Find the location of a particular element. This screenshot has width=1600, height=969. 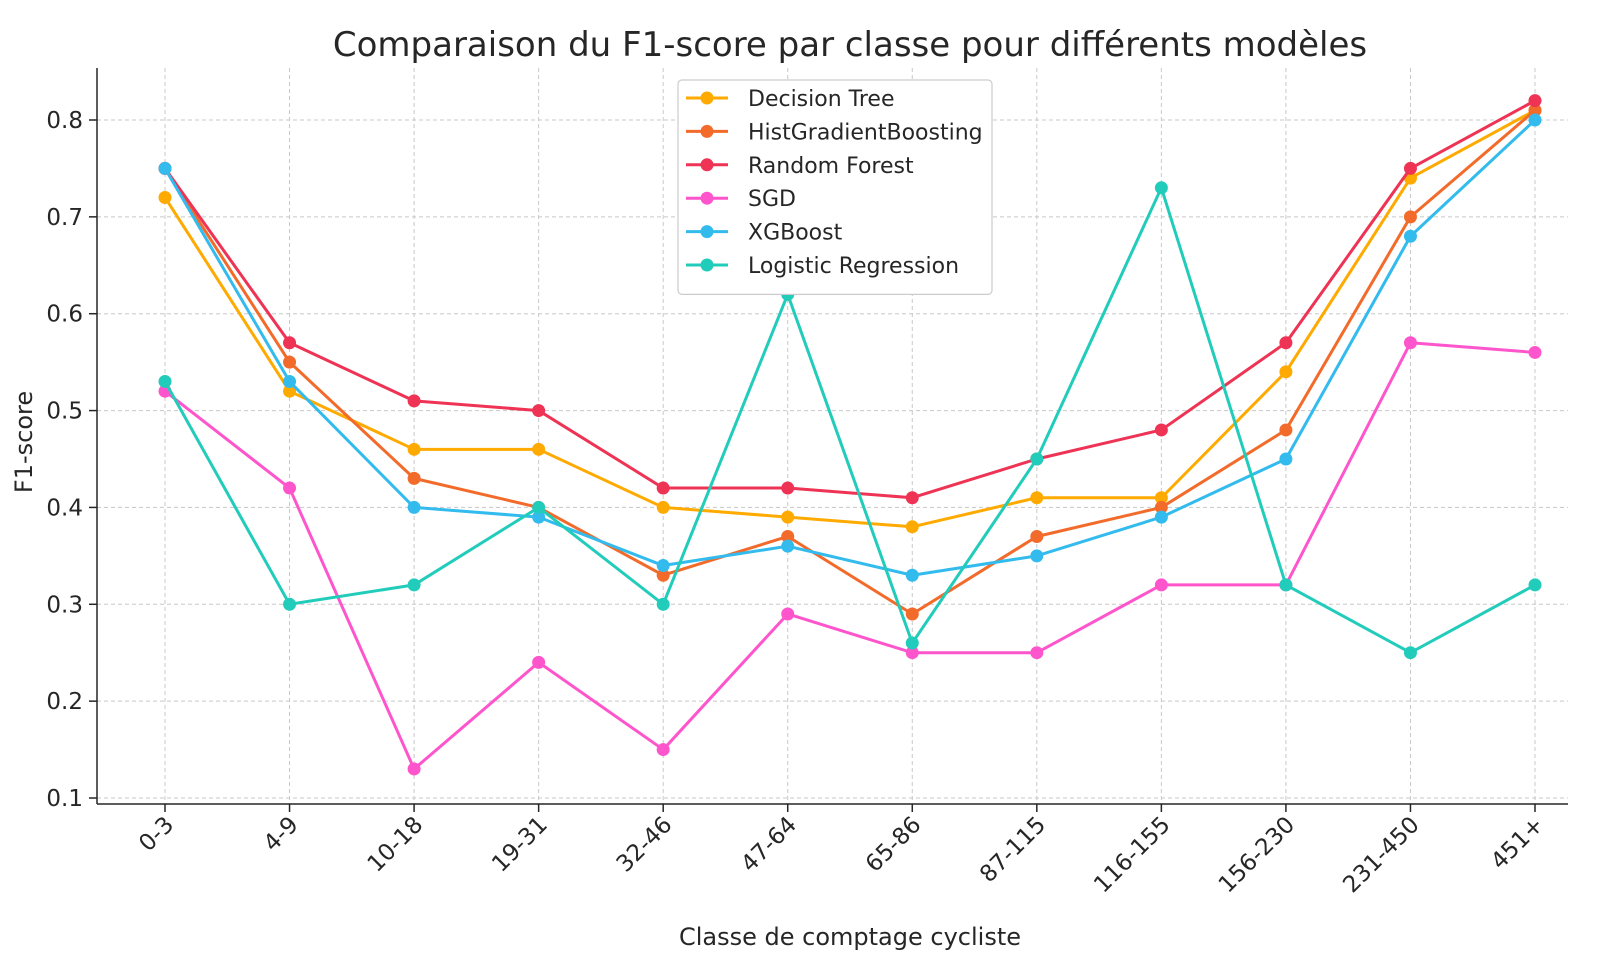

x-tick-label: 47-64 is located at coordinates (769, 845).